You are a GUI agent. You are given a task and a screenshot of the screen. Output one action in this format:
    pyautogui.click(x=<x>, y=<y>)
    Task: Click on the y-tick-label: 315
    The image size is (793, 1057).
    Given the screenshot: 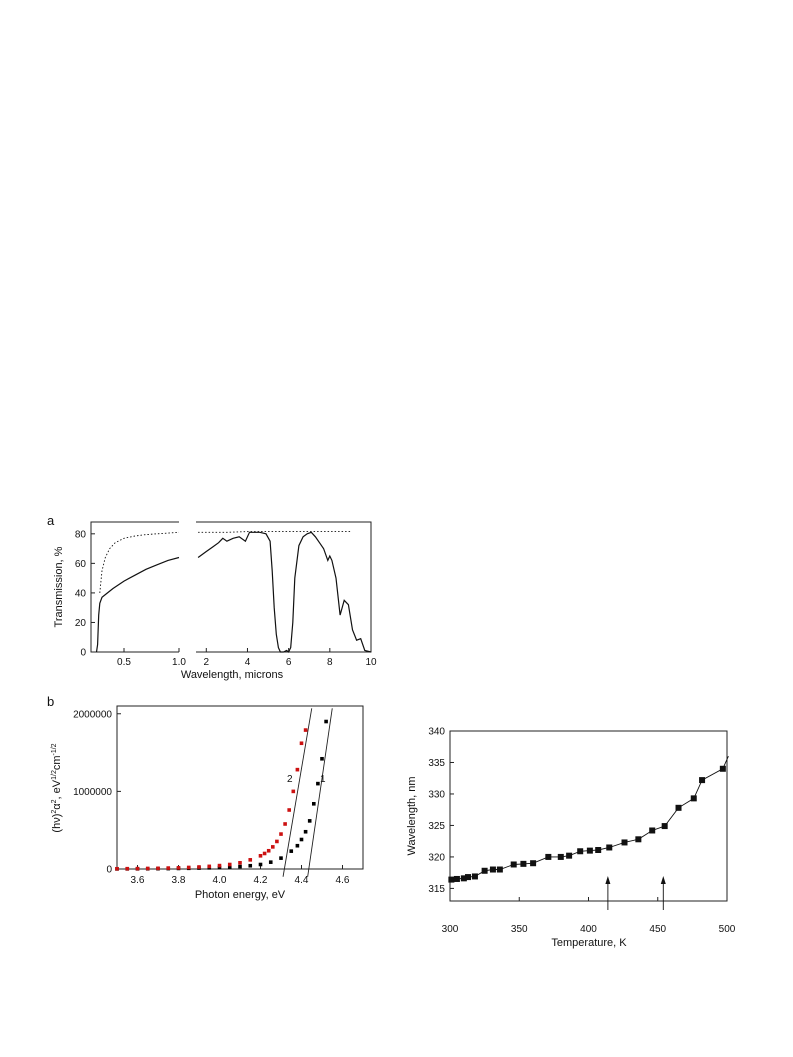 What is the action you would take?
    pyautogui.click(x=436, y=889)
    